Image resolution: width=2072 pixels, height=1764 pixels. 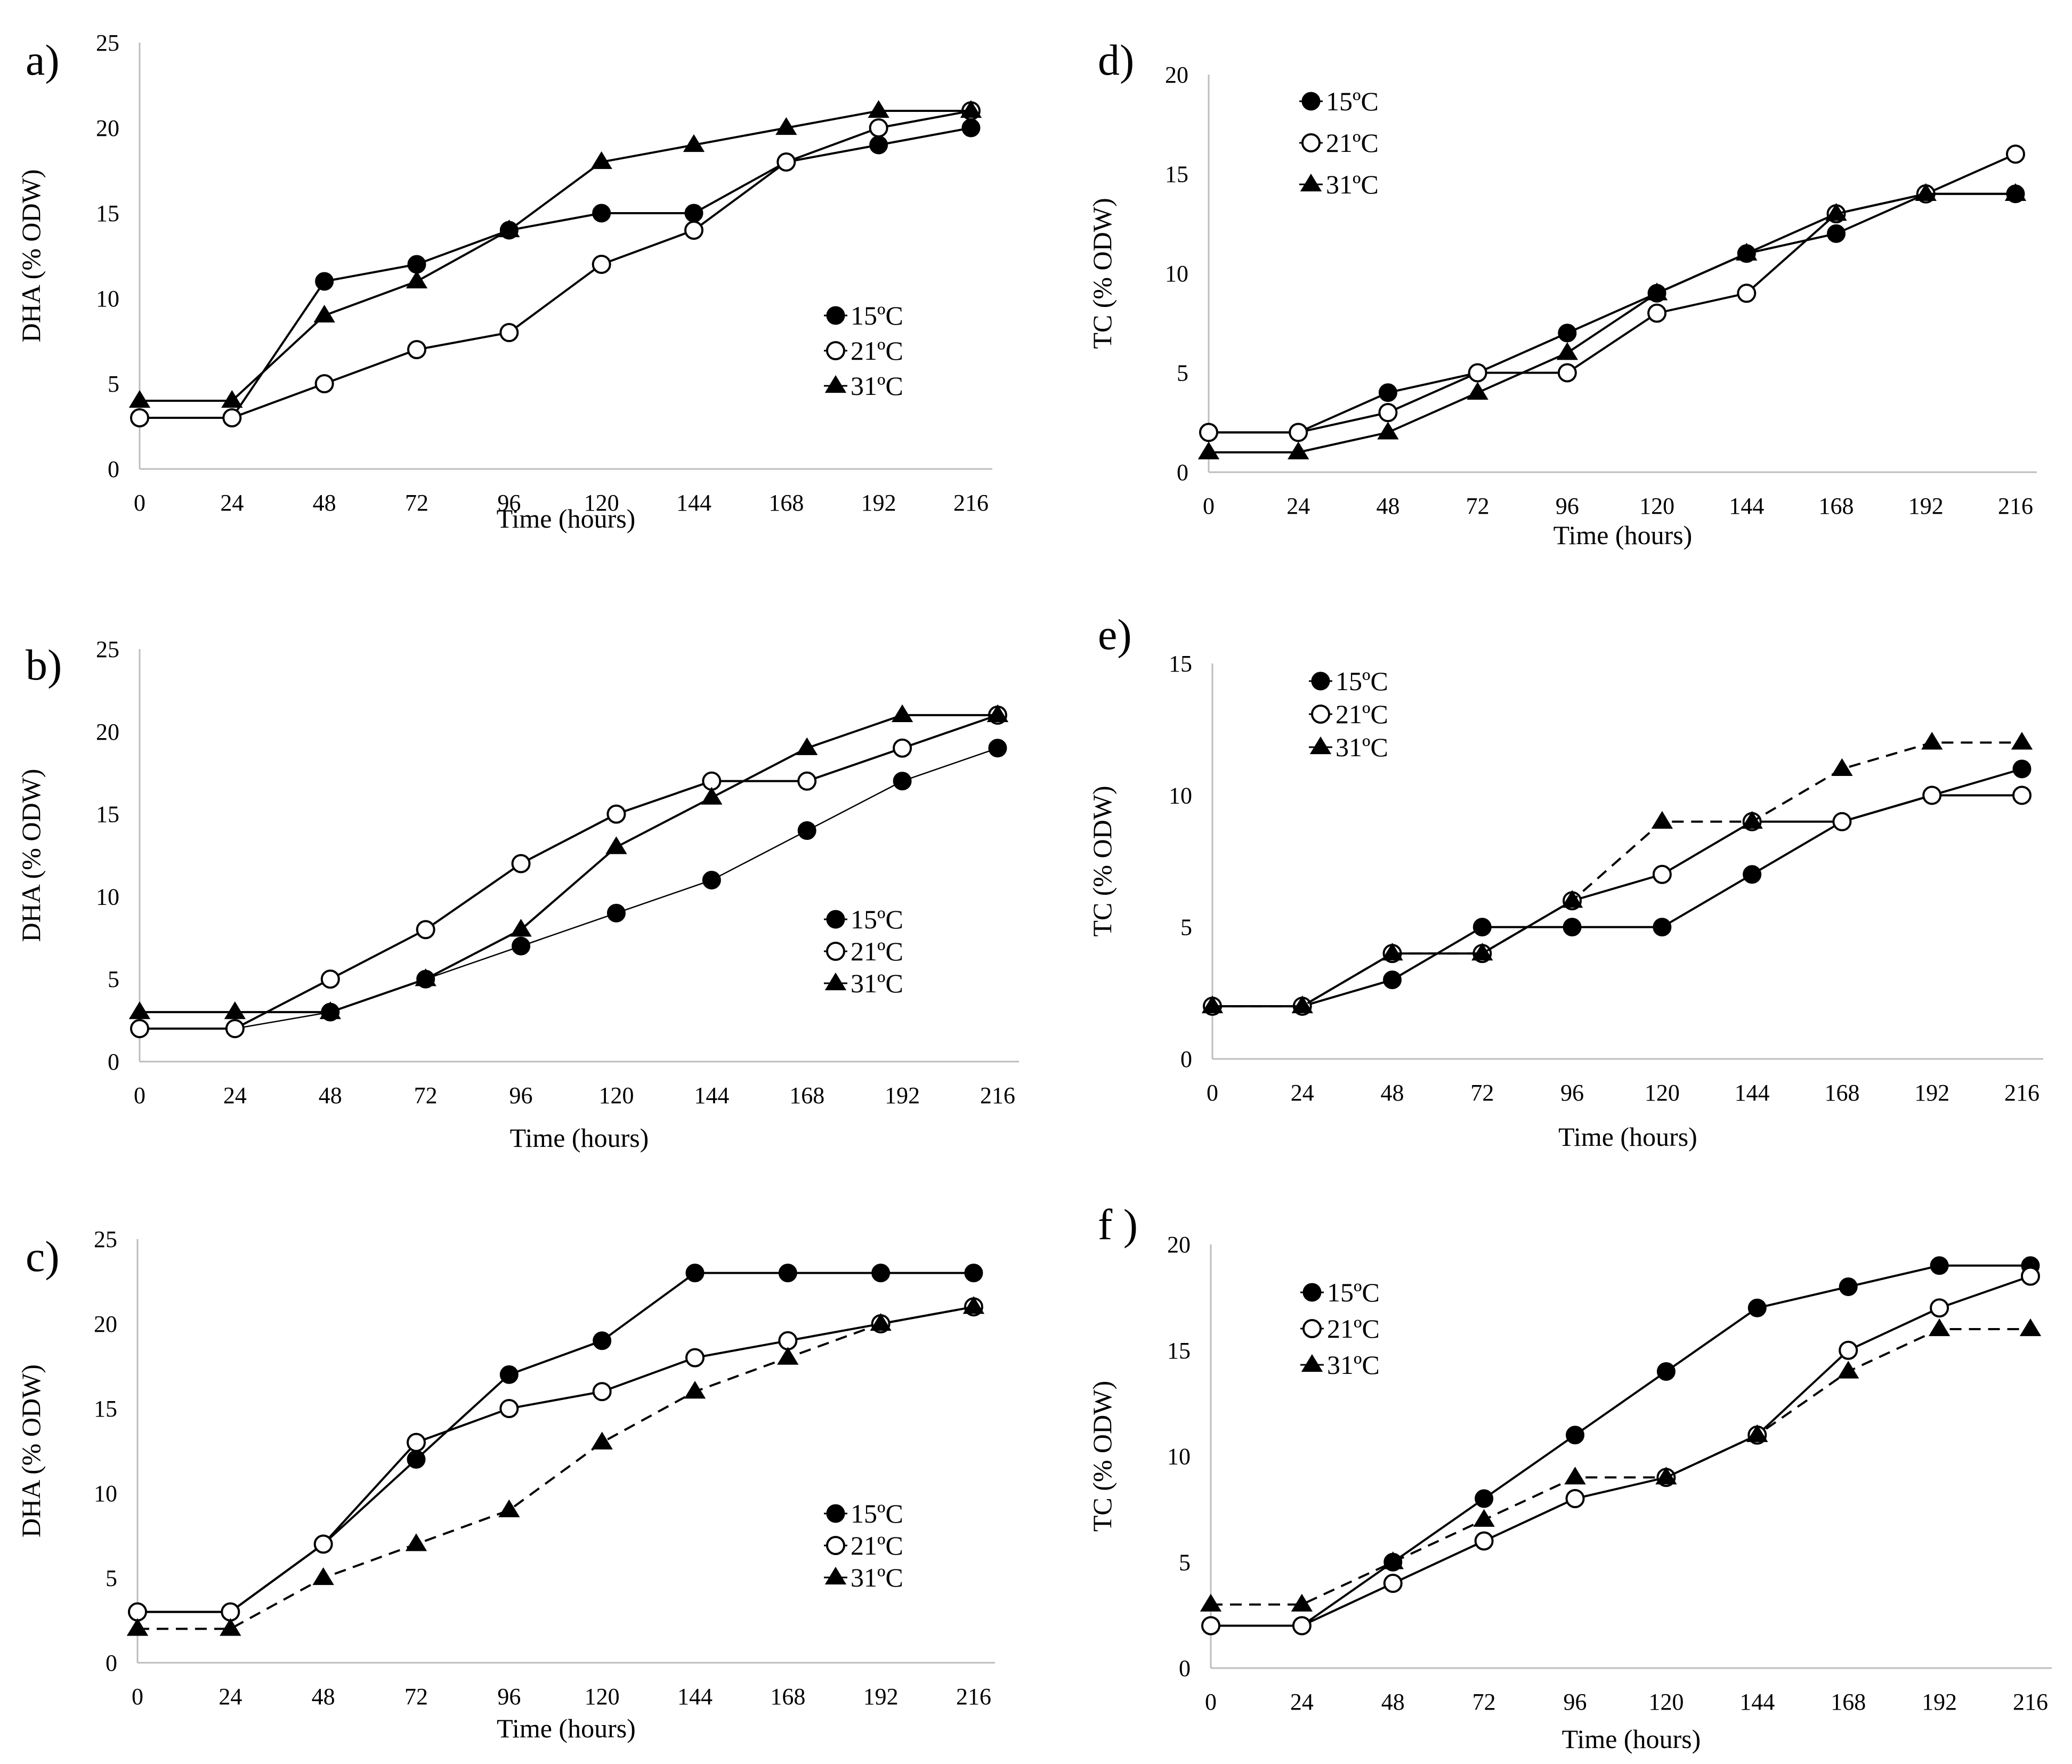 I want to click on panel-letter: f ), so click(x=1118, y=1224).